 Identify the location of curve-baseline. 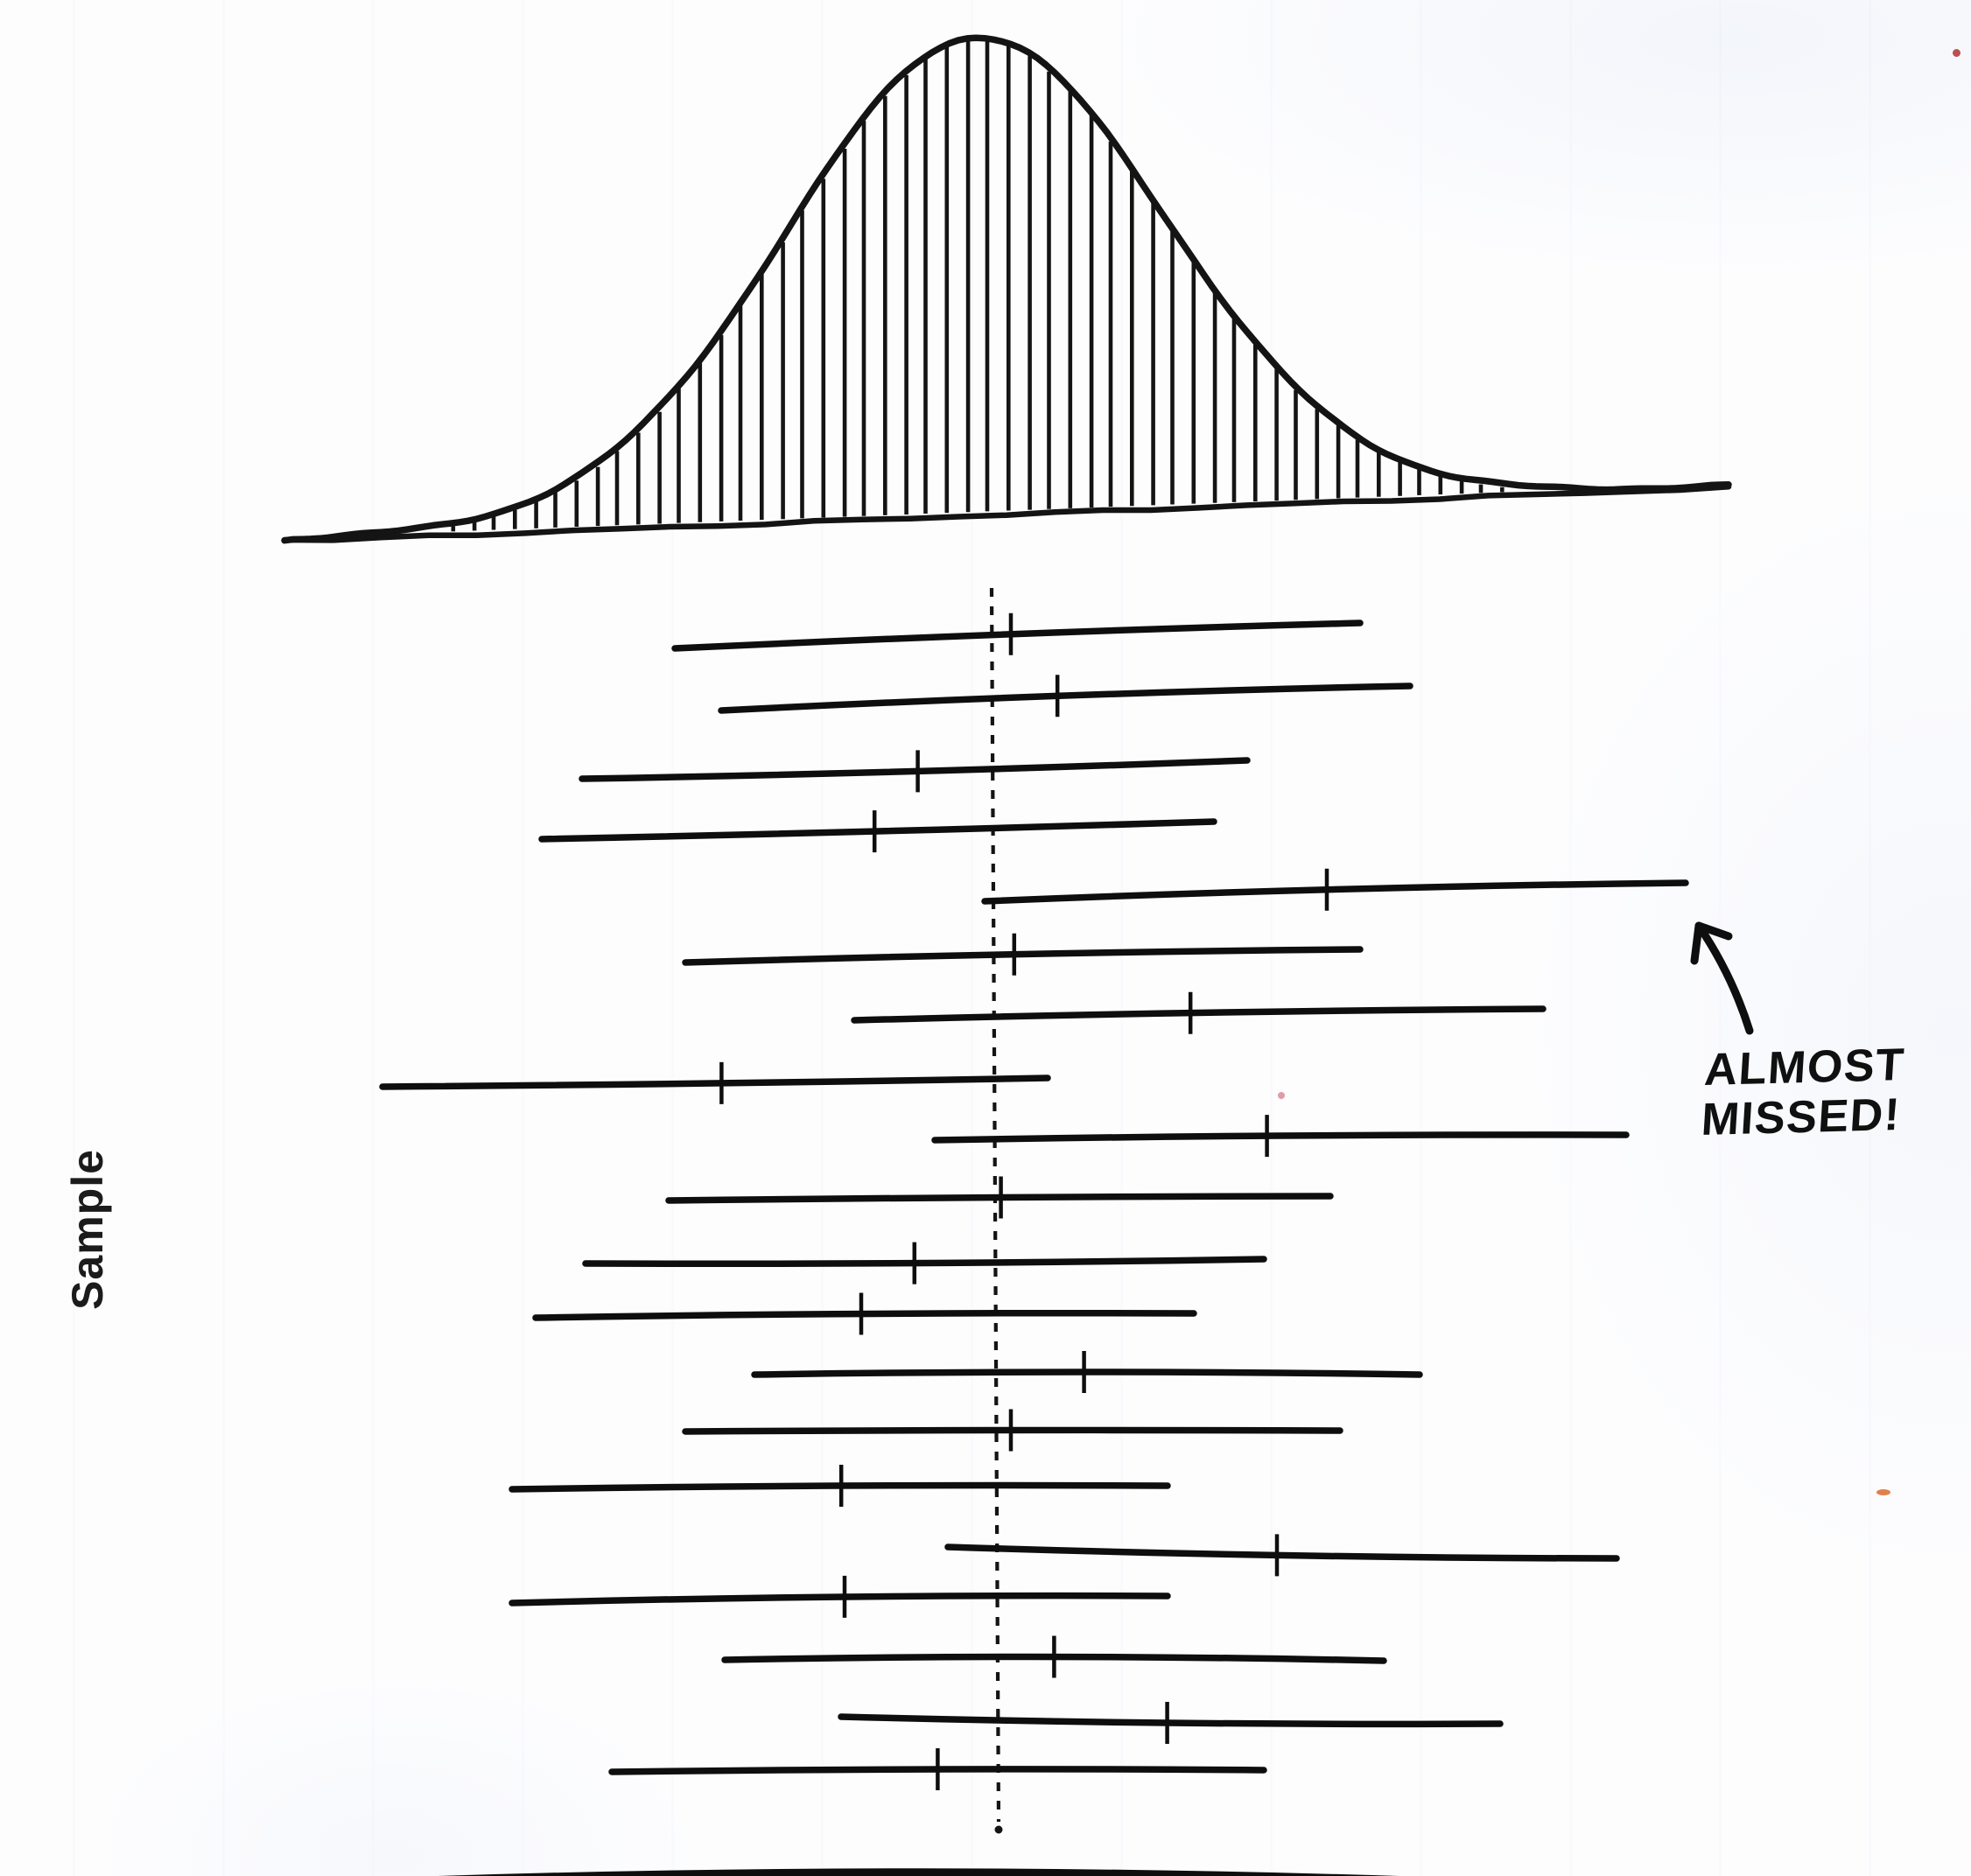
(1006, 513).